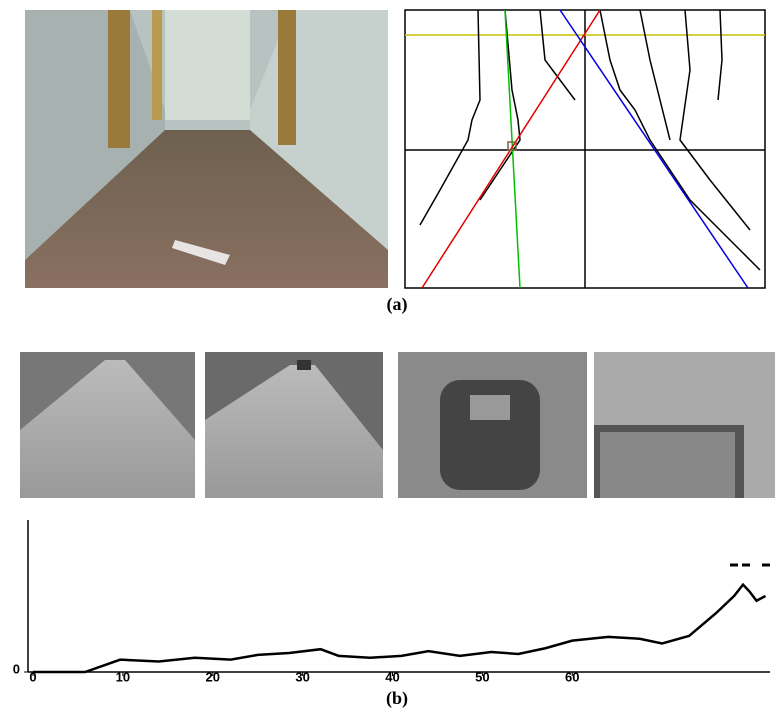 Image resolution: width=779 pixels, height=717 pixels. I want to click on x-tick-label: 20, so click(213, 676).